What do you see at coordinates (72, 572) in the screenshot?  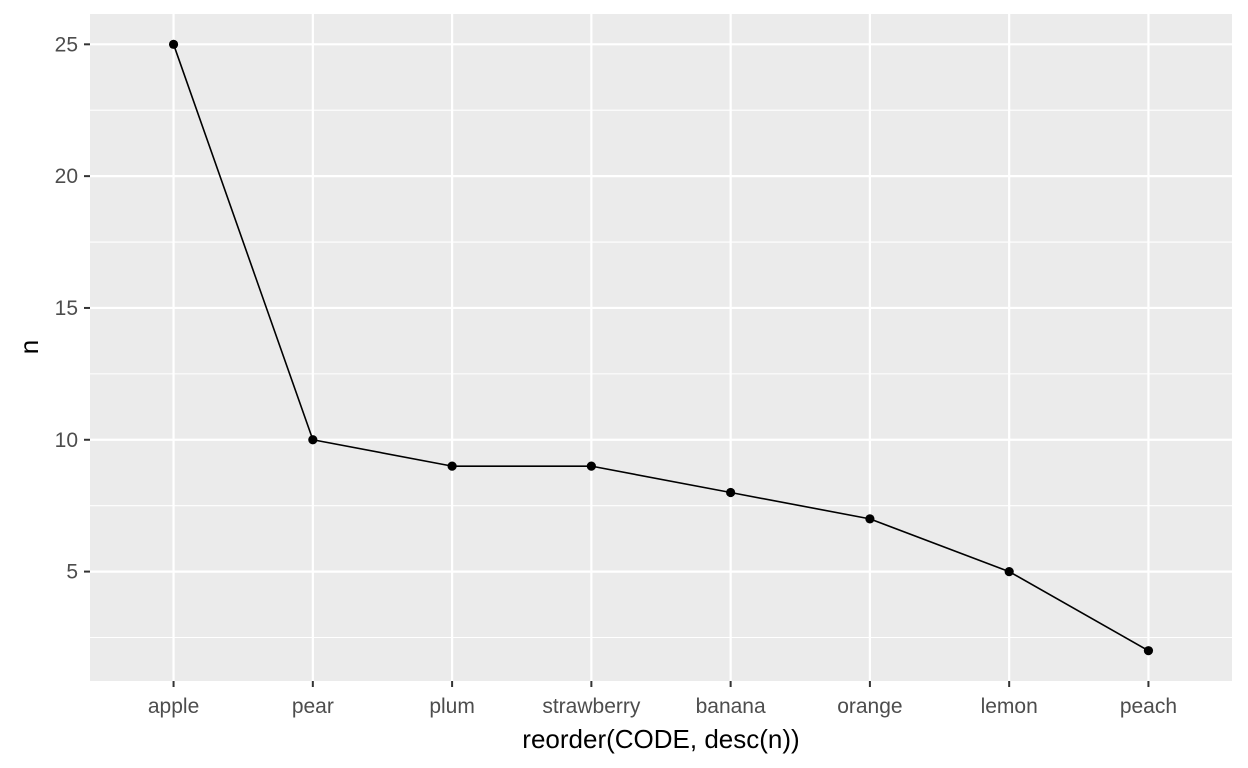 I see `y-tick-label: 5` at bounding box center [72, 572].